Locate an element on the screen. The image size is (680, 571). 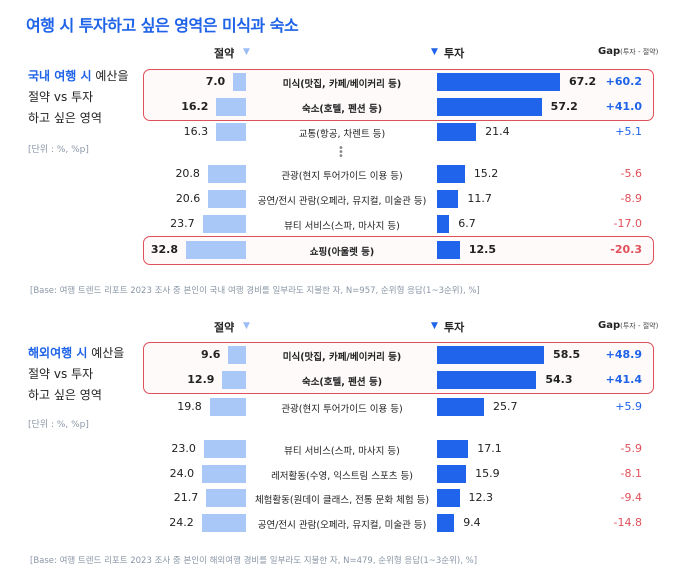
category-label: 교통(항공, 차렌트 등) is located at coordinates (342, 134).